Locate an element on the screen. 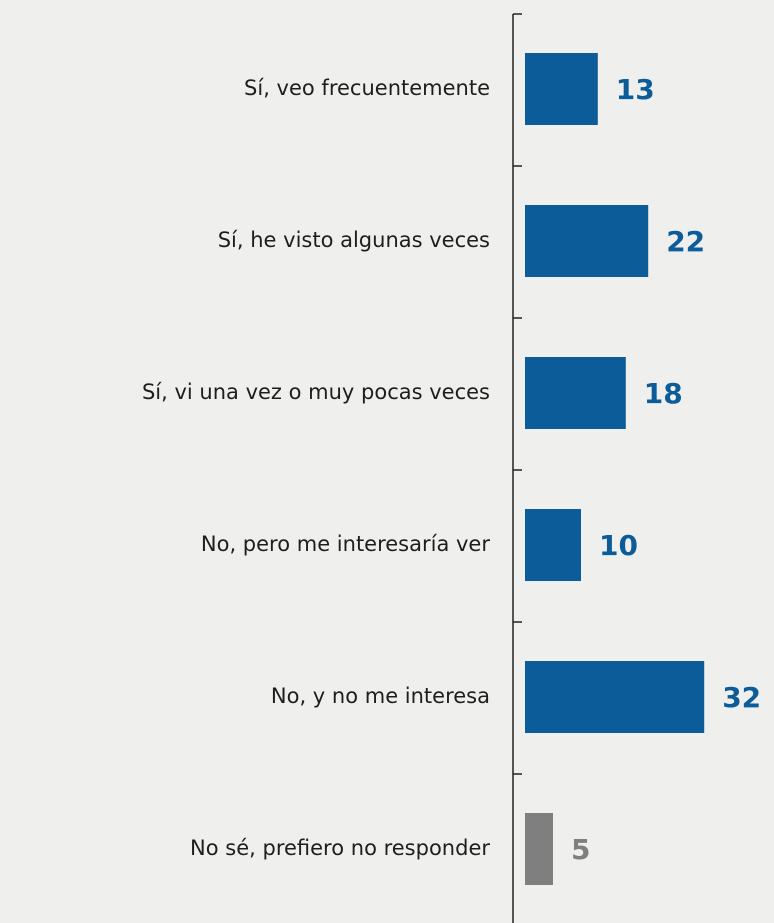 This screenshot has height=923, width=774. category-label: No, pero me interesaría ver is located at coordinates (345, 544).